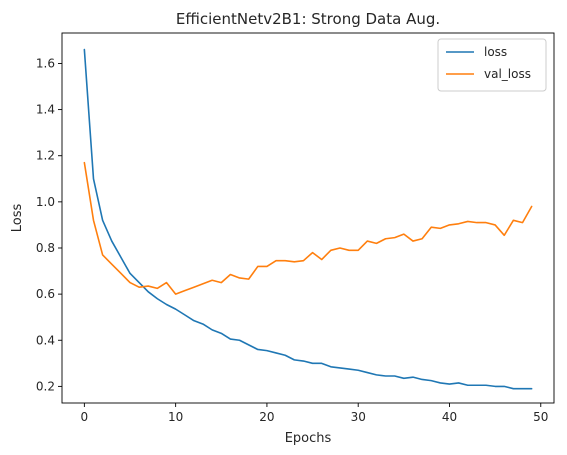  Describe the element at coordinates (45, 156) in the screenshot. I see `y-tick-label: 1.2` at that location.